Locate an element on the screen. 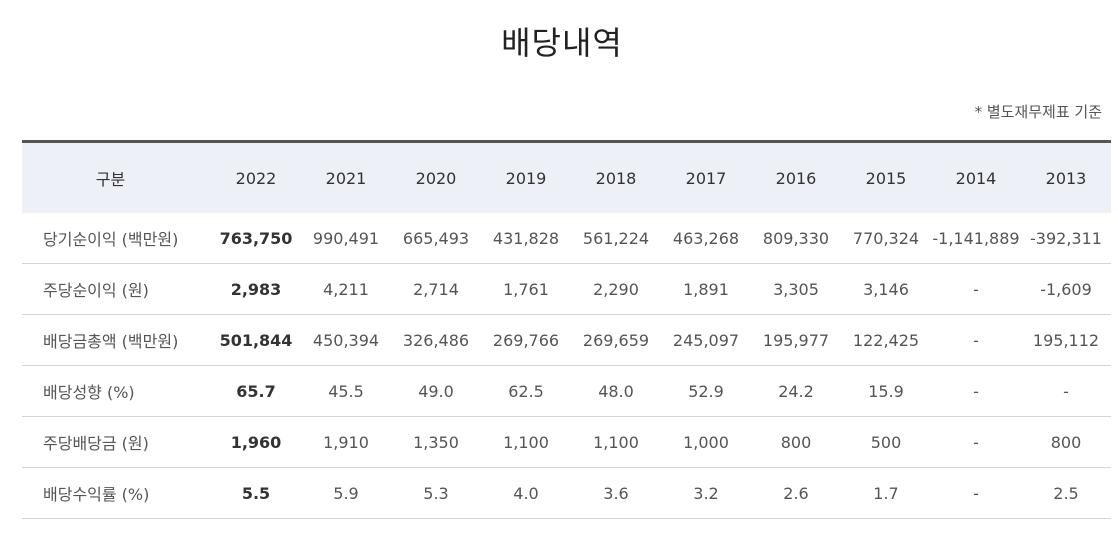 The height and width of the screenshot is (534, 1118). row-label: 주당순이익 (원) is located at coordinates (116, 289).